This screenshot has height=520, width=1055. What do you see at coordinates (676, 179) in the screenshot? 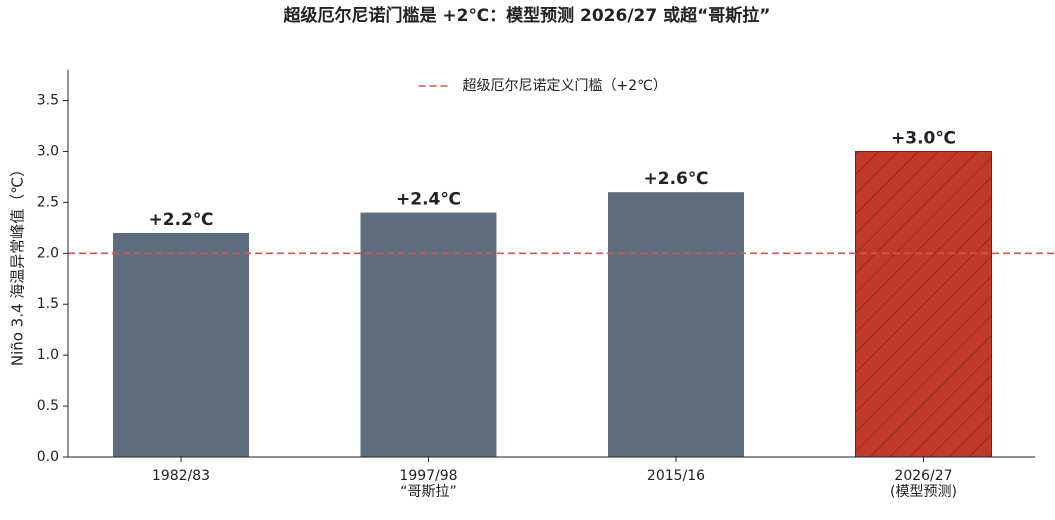
I see `value-label: +2.6℃` at bounding box center [676, 179].